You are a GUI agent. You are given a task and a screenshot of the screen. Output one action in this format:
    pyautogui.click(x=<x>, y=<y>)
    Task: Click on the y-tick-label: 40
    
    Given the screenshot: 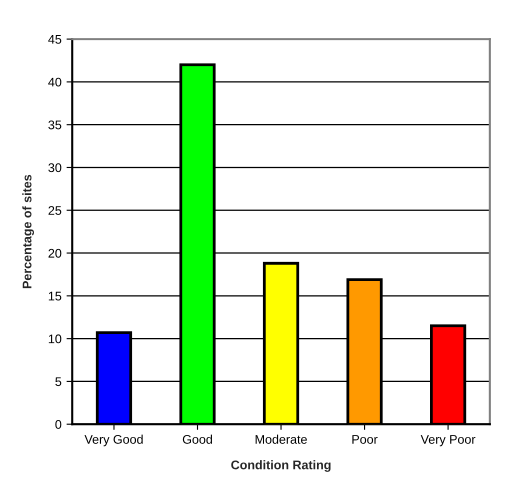 What is the action you would take?
    pyautogui.click(x=55, y=82)
    